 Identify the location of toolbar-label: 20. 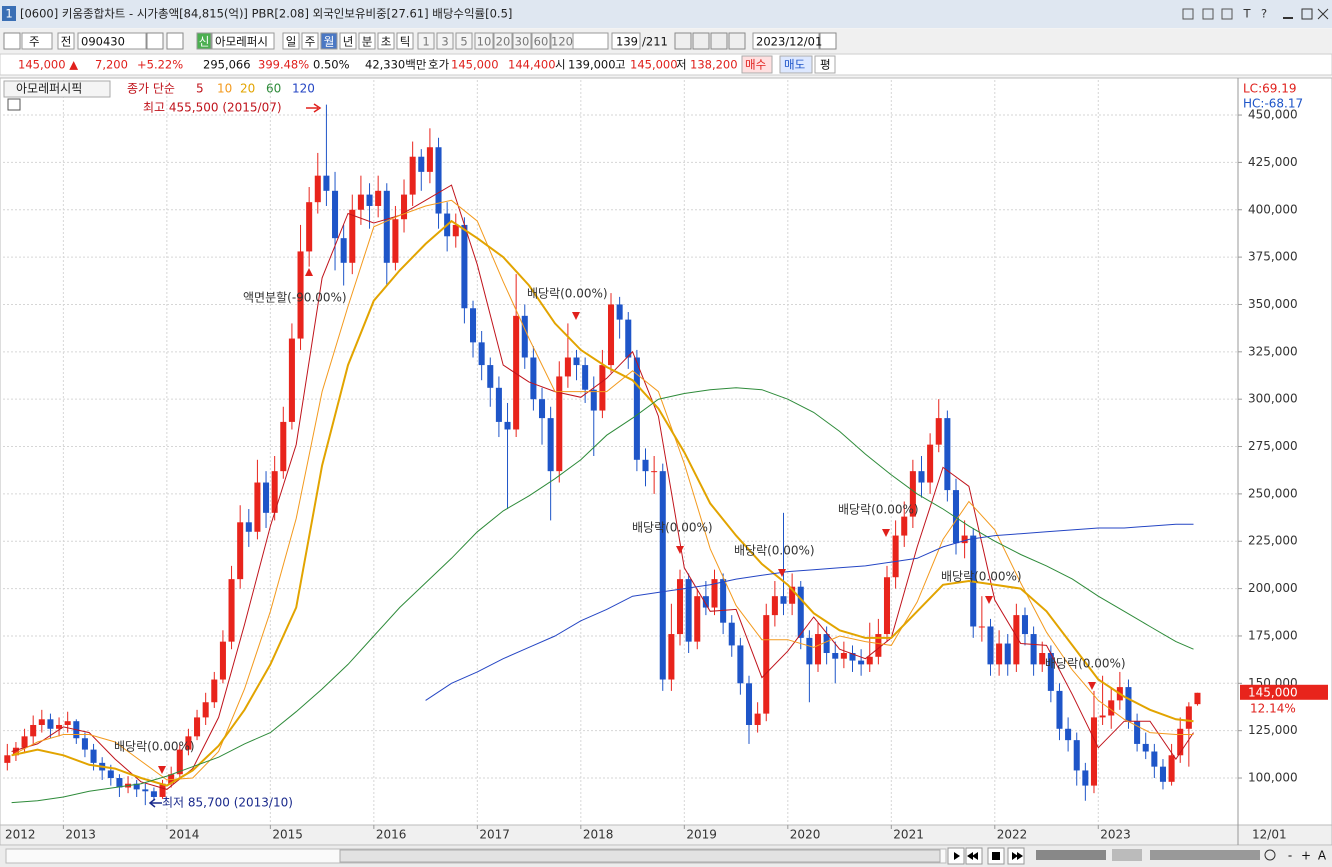
(503, 42).